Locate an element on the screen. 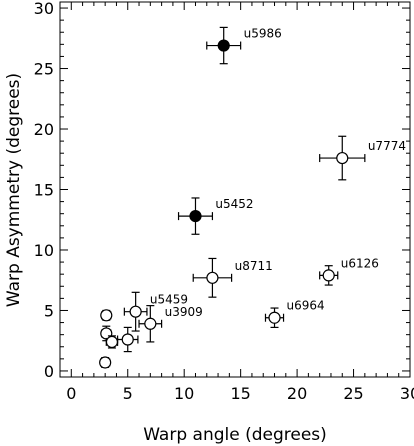 This screenshot has width=414, height=446. point-label: u5986 is located at coordinates (263, 34).